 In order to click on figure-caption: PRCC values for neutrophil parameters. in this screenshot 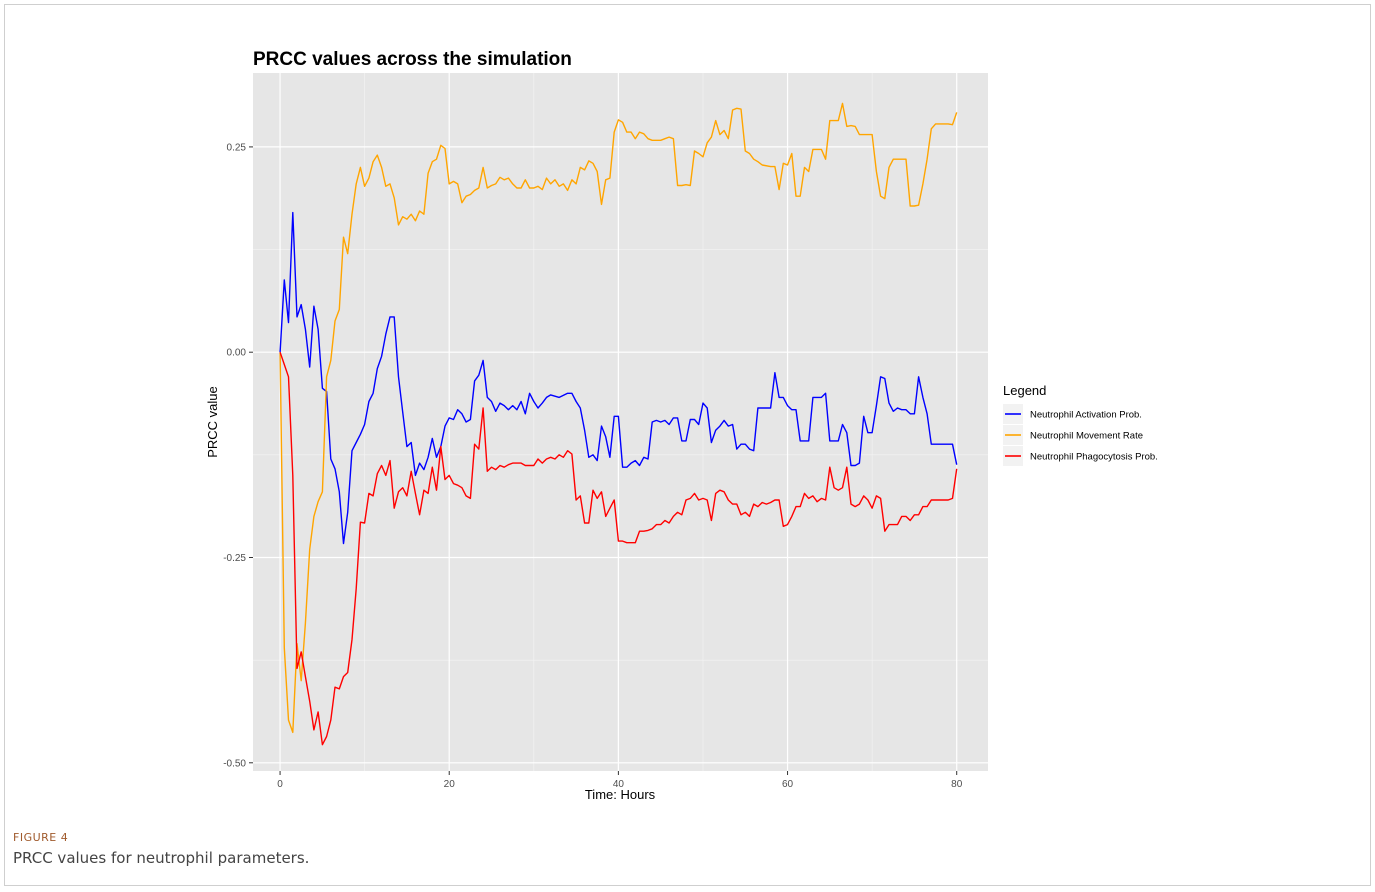, I will do `click(161, 858)`.